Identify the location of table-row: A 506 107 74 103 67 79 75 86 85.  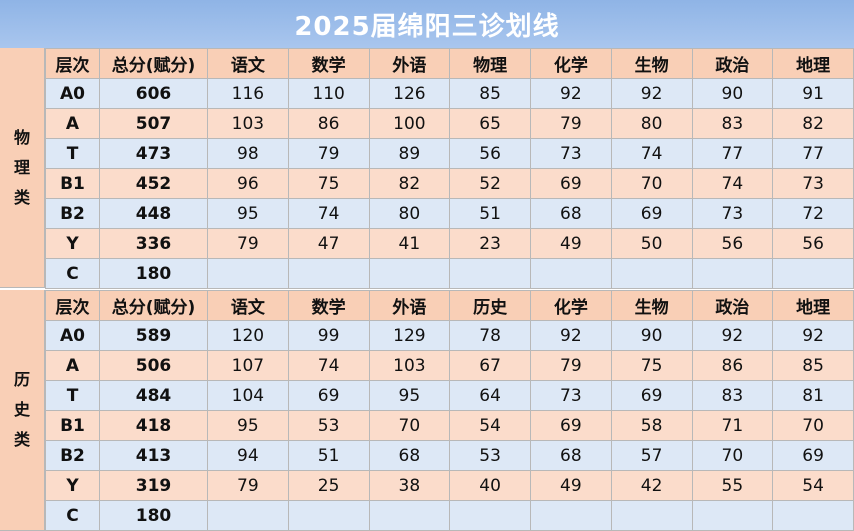
(449, 365).